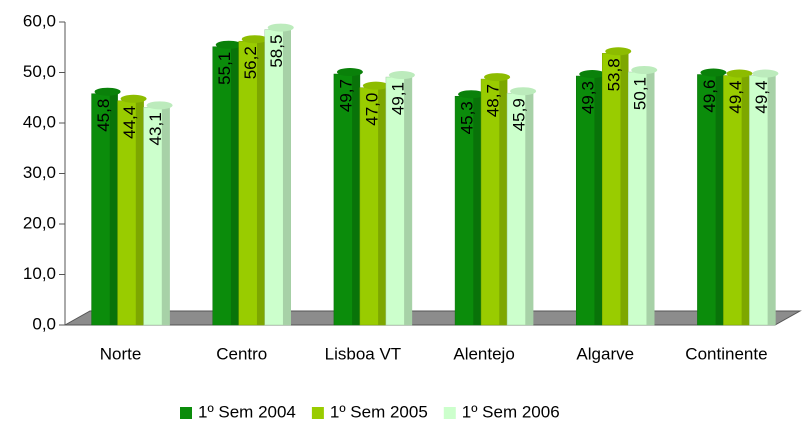  Describe the element at coordinates (483, 353) in the screenshot. I see `x-tick-label: Alentejo` at that location.